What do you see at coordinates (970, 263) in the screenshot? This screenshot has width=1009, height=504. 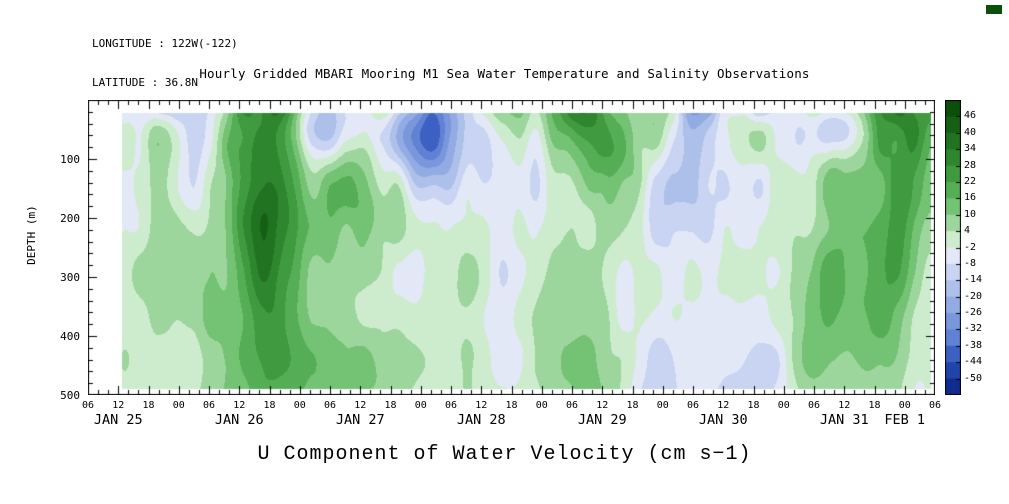 I see `cb-tick-label: -8` at bounding box center [970, 263].